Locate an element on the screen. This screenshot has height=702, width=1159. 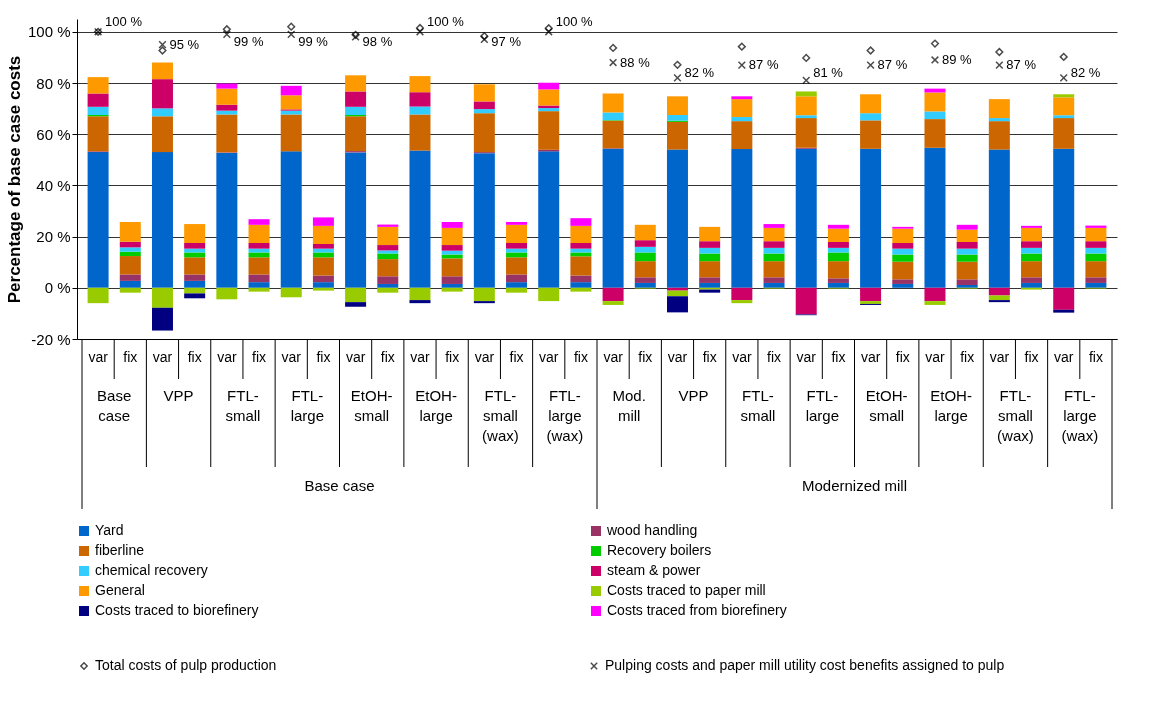
legend-label: Total costs of pulp production is located at coordinates (186, 665).